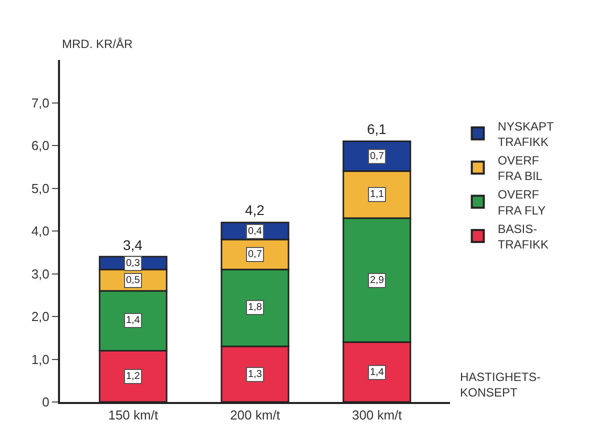  What do you see at coordinates (133, 415) in the screenshot?
I see `x-tick-label: 150 km/t` at bounding box center [133, 415].